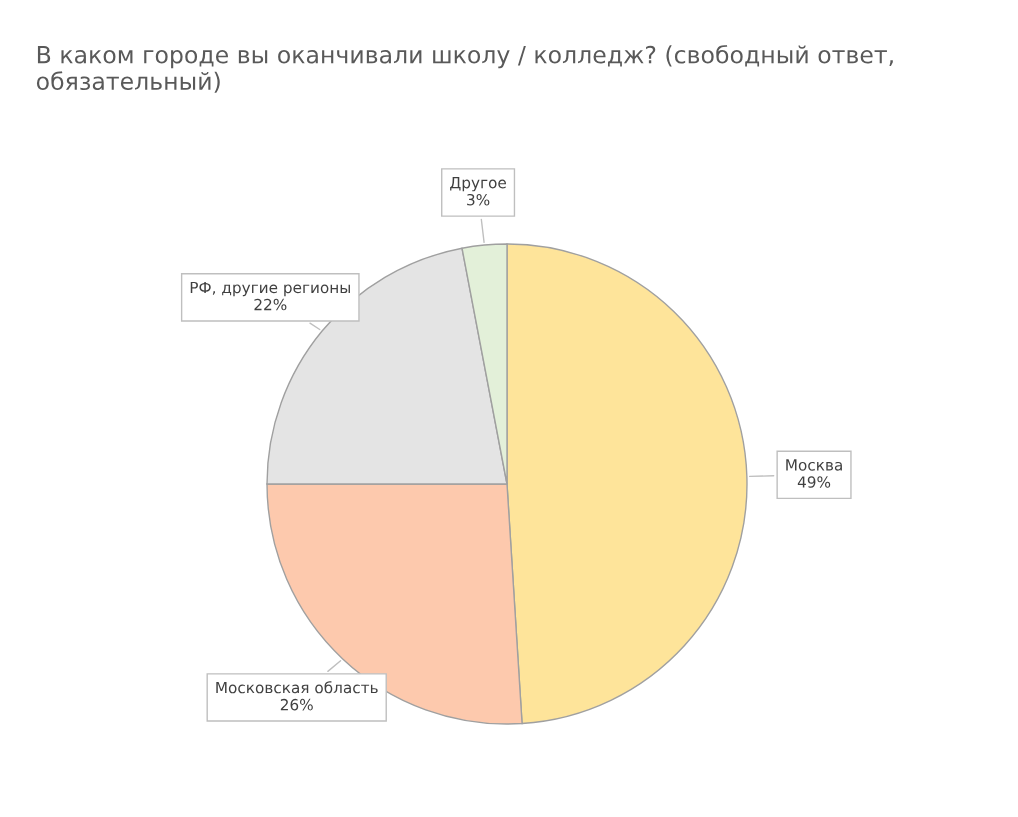 The image size is (1018, 817). Describe the element at coordinates (478, 184) in the screenshot. I see `slice-label: Другое` at that location.